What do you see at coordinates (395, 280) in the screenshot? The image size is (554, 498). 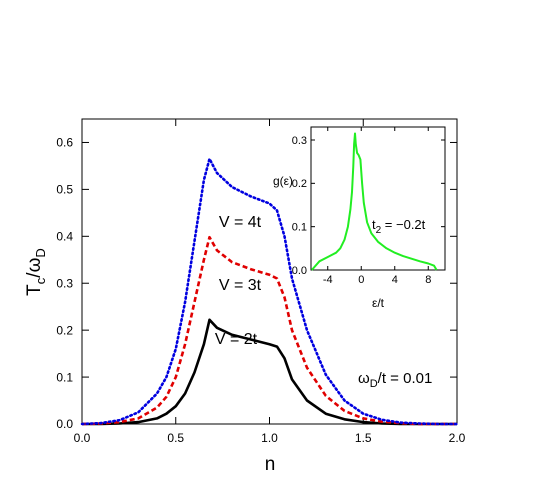 I see `x-tick-label: 4` at bounding box center [395, 280].